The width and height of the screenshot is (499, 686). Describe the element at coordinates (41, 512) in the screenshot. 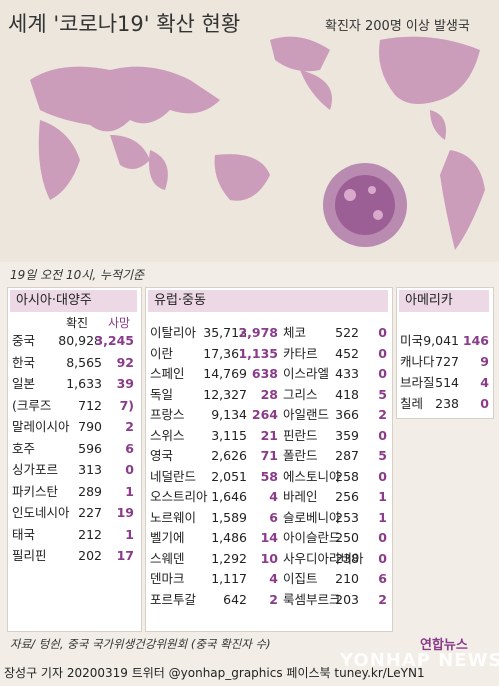

I see `country-name: 인도네시아` at that location.